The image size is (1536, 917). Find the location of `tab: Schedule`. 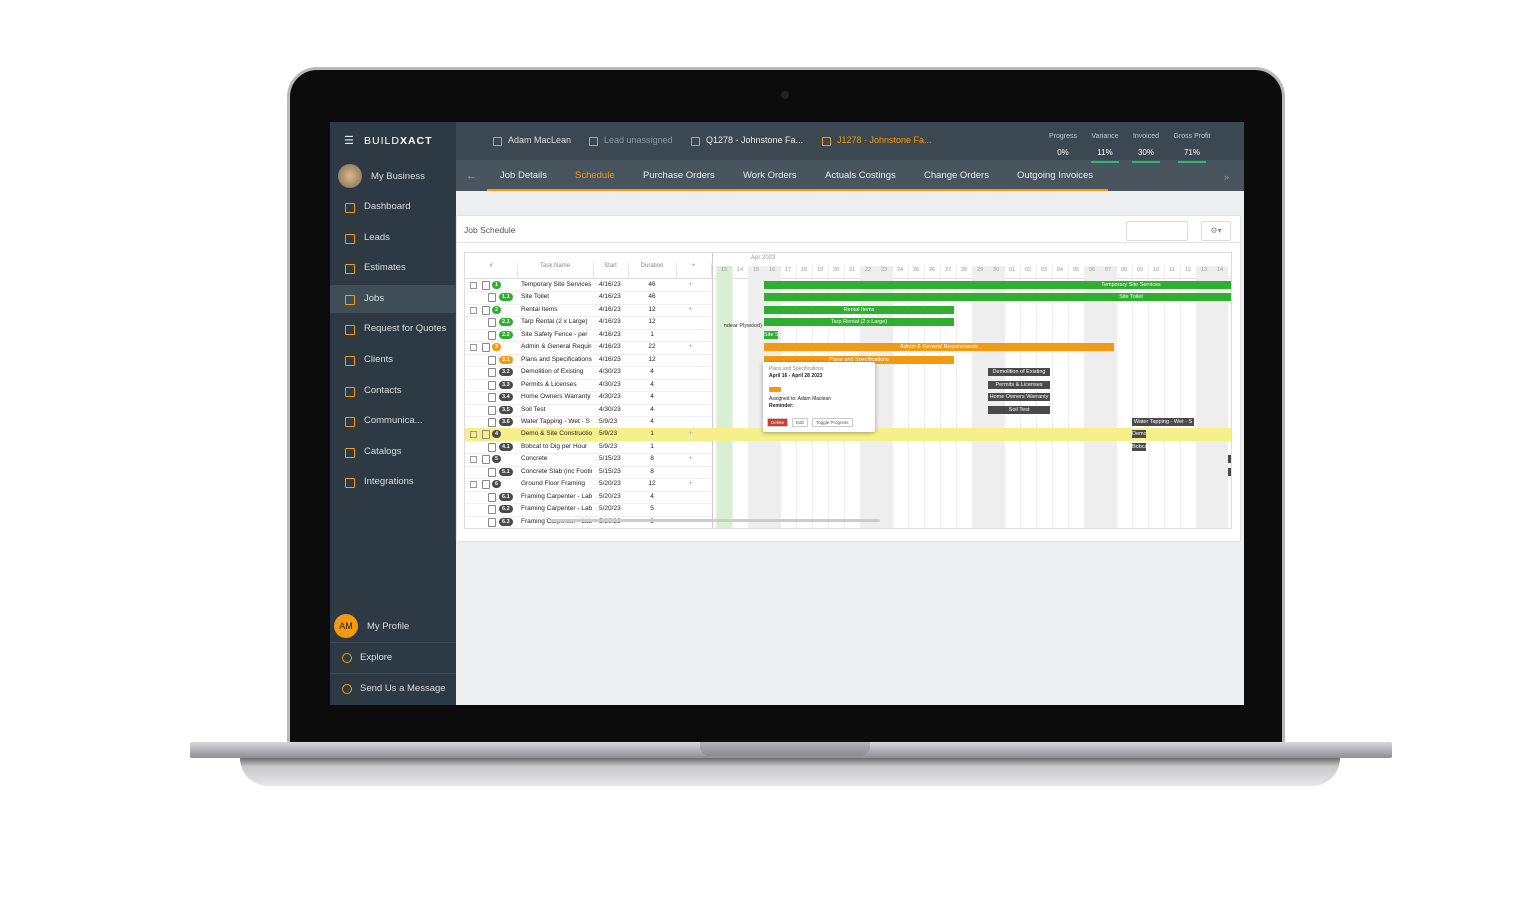

tab: Schedule is located at coordinates (595, 175).